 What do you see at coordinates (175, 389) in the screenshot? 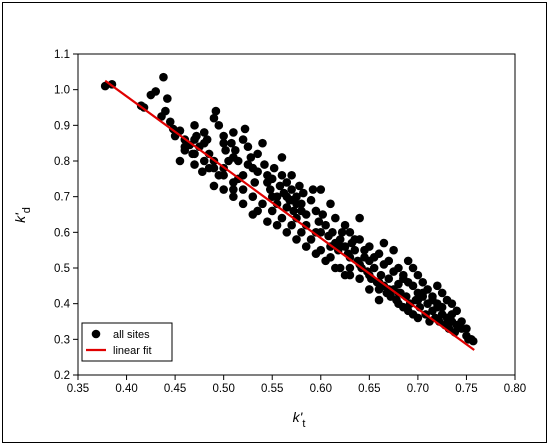
I see `x-tick-label: 0.45` at bounding box center [175, 389].